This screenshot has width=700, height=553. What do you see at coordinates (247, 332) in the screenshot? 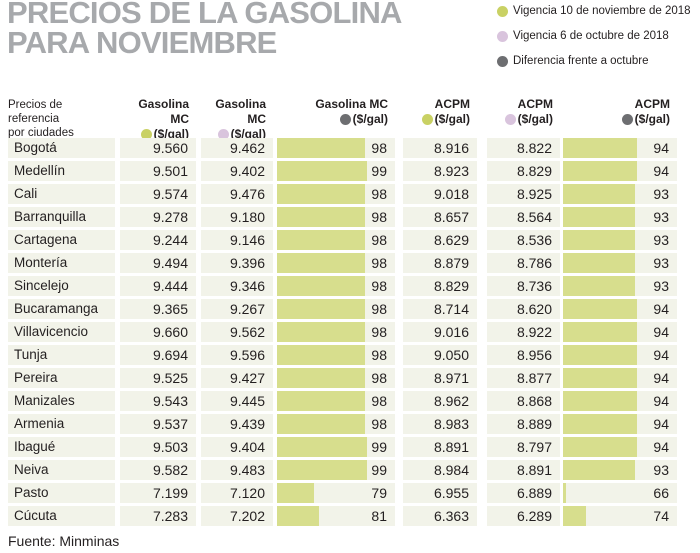
I see `cell-value: 9.562` at bounding box center [247, 332].